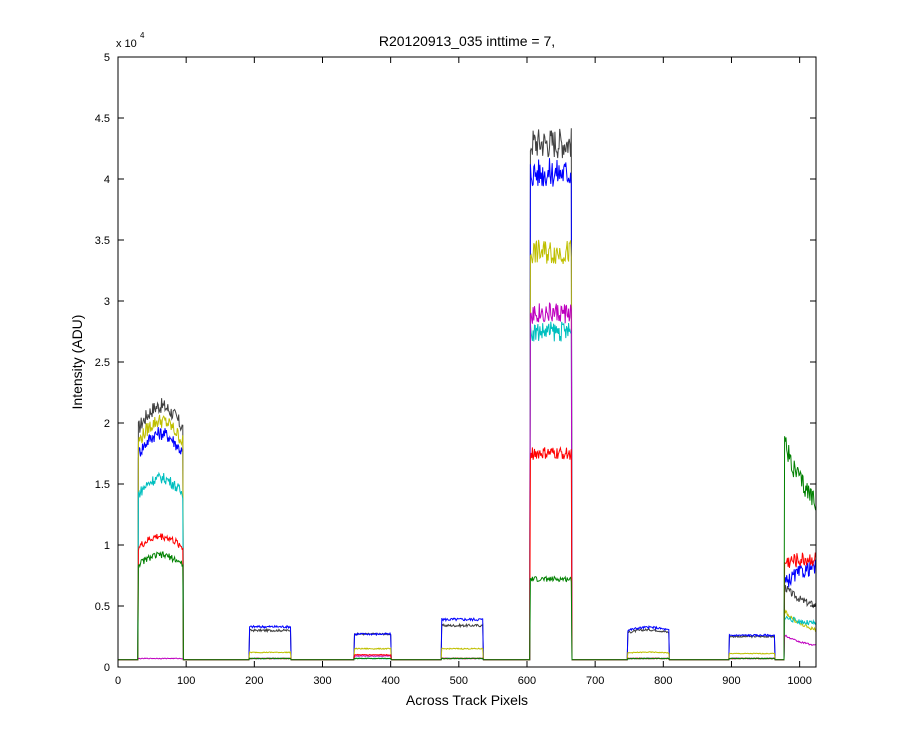  What do you see at coordinates (102, 607) in the screenshot?
I see `y-tick-label: 0.5` at bounding box center [102, 607].